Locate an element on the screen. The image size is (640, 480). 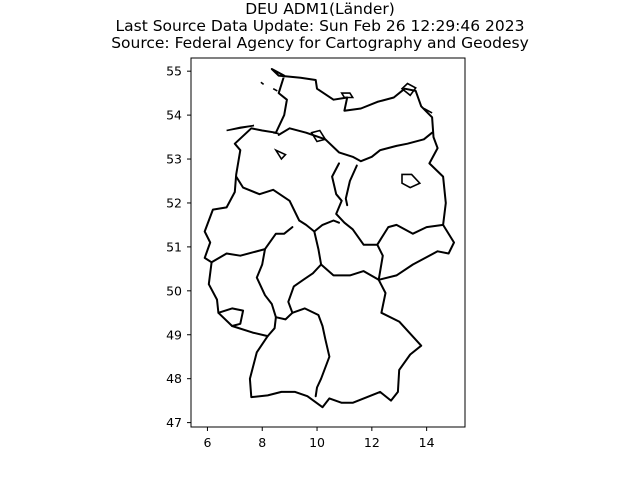
title-line-1: DEU ADM1(Länder) is located at coordinates (320, 9).